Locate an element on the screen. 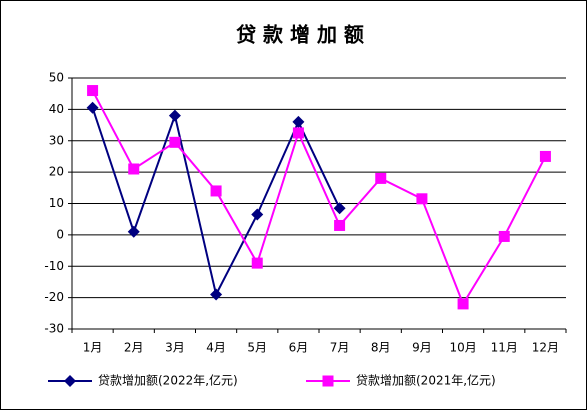 The height and width of the screenshot is (411, 588). y-tick-label: 30 is located at coordinates (56, 140).